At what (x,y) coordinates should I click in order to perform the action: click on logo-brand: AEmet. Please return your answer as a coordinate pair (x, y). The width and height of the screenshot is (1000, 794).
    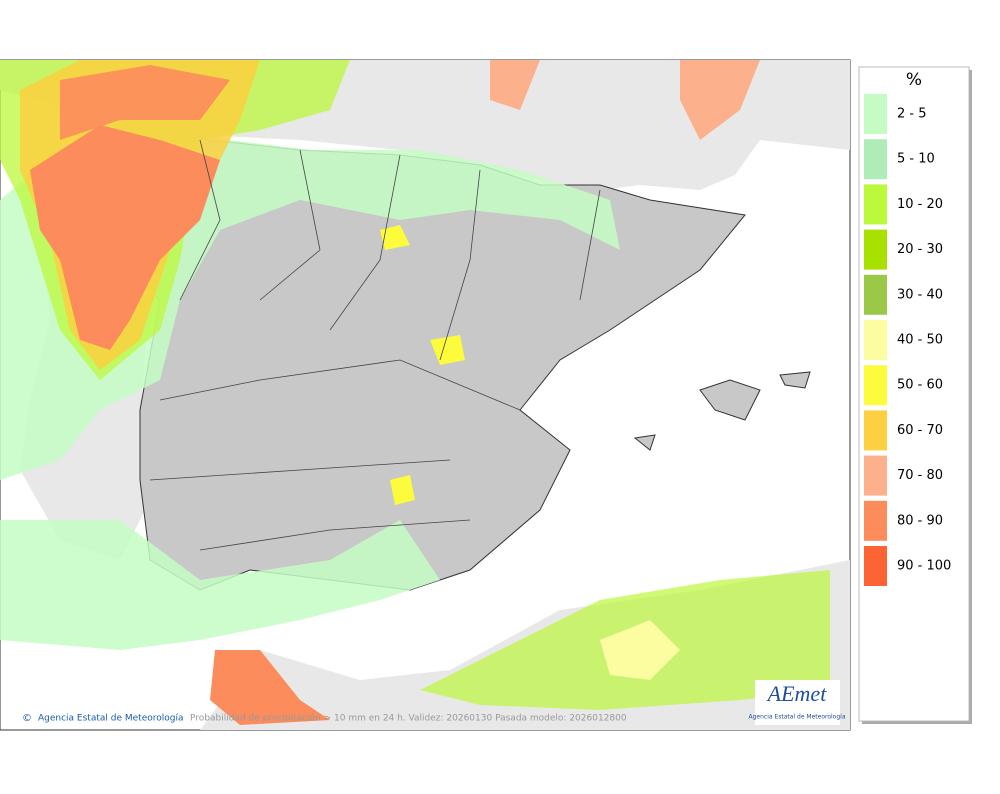
    Looking at the image, I should click on (797, 693).